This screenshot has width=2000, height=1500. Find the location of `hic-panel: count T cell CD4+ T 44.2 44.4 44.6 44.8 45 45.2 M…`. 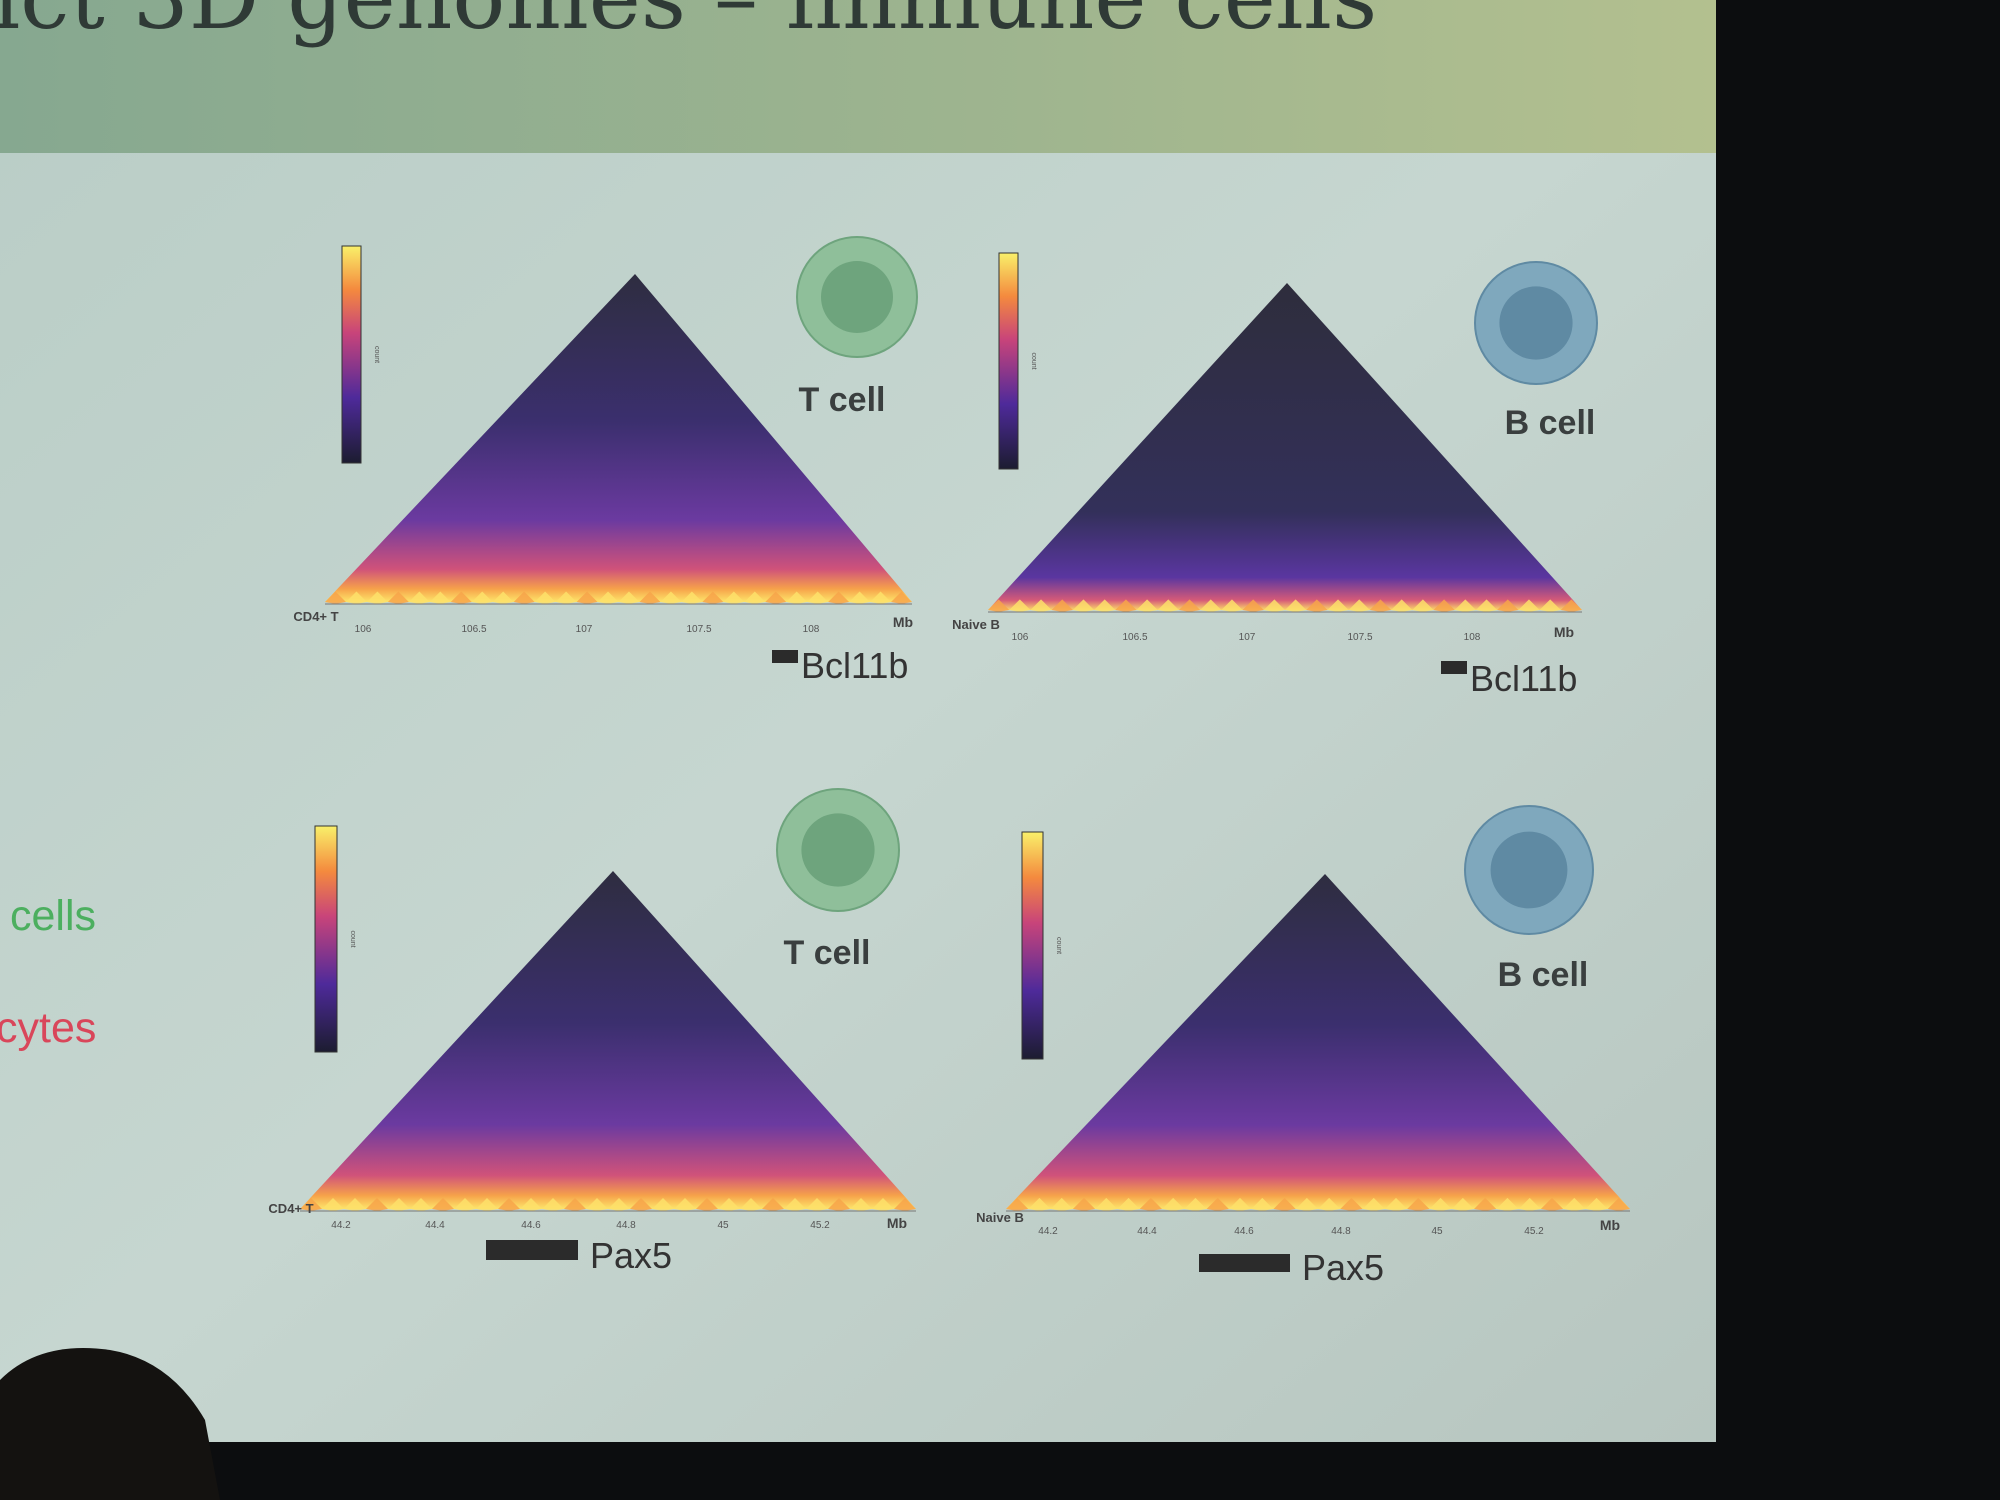

hic-panel: count T cell CD4+ T 44.2 44.4 44.6 44.8 45 45.2 M… is located at coordinates (592, 1032).